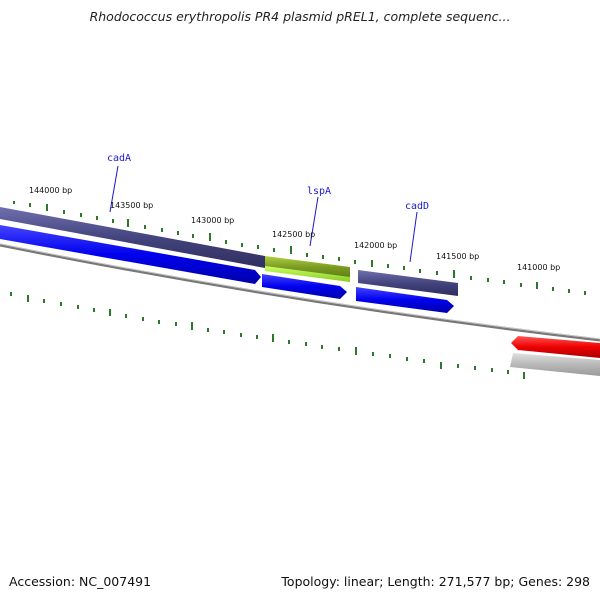 This screenshot has height=600, width=600. I want to click on feature-bar-reverse-grey, so click(555, 364).